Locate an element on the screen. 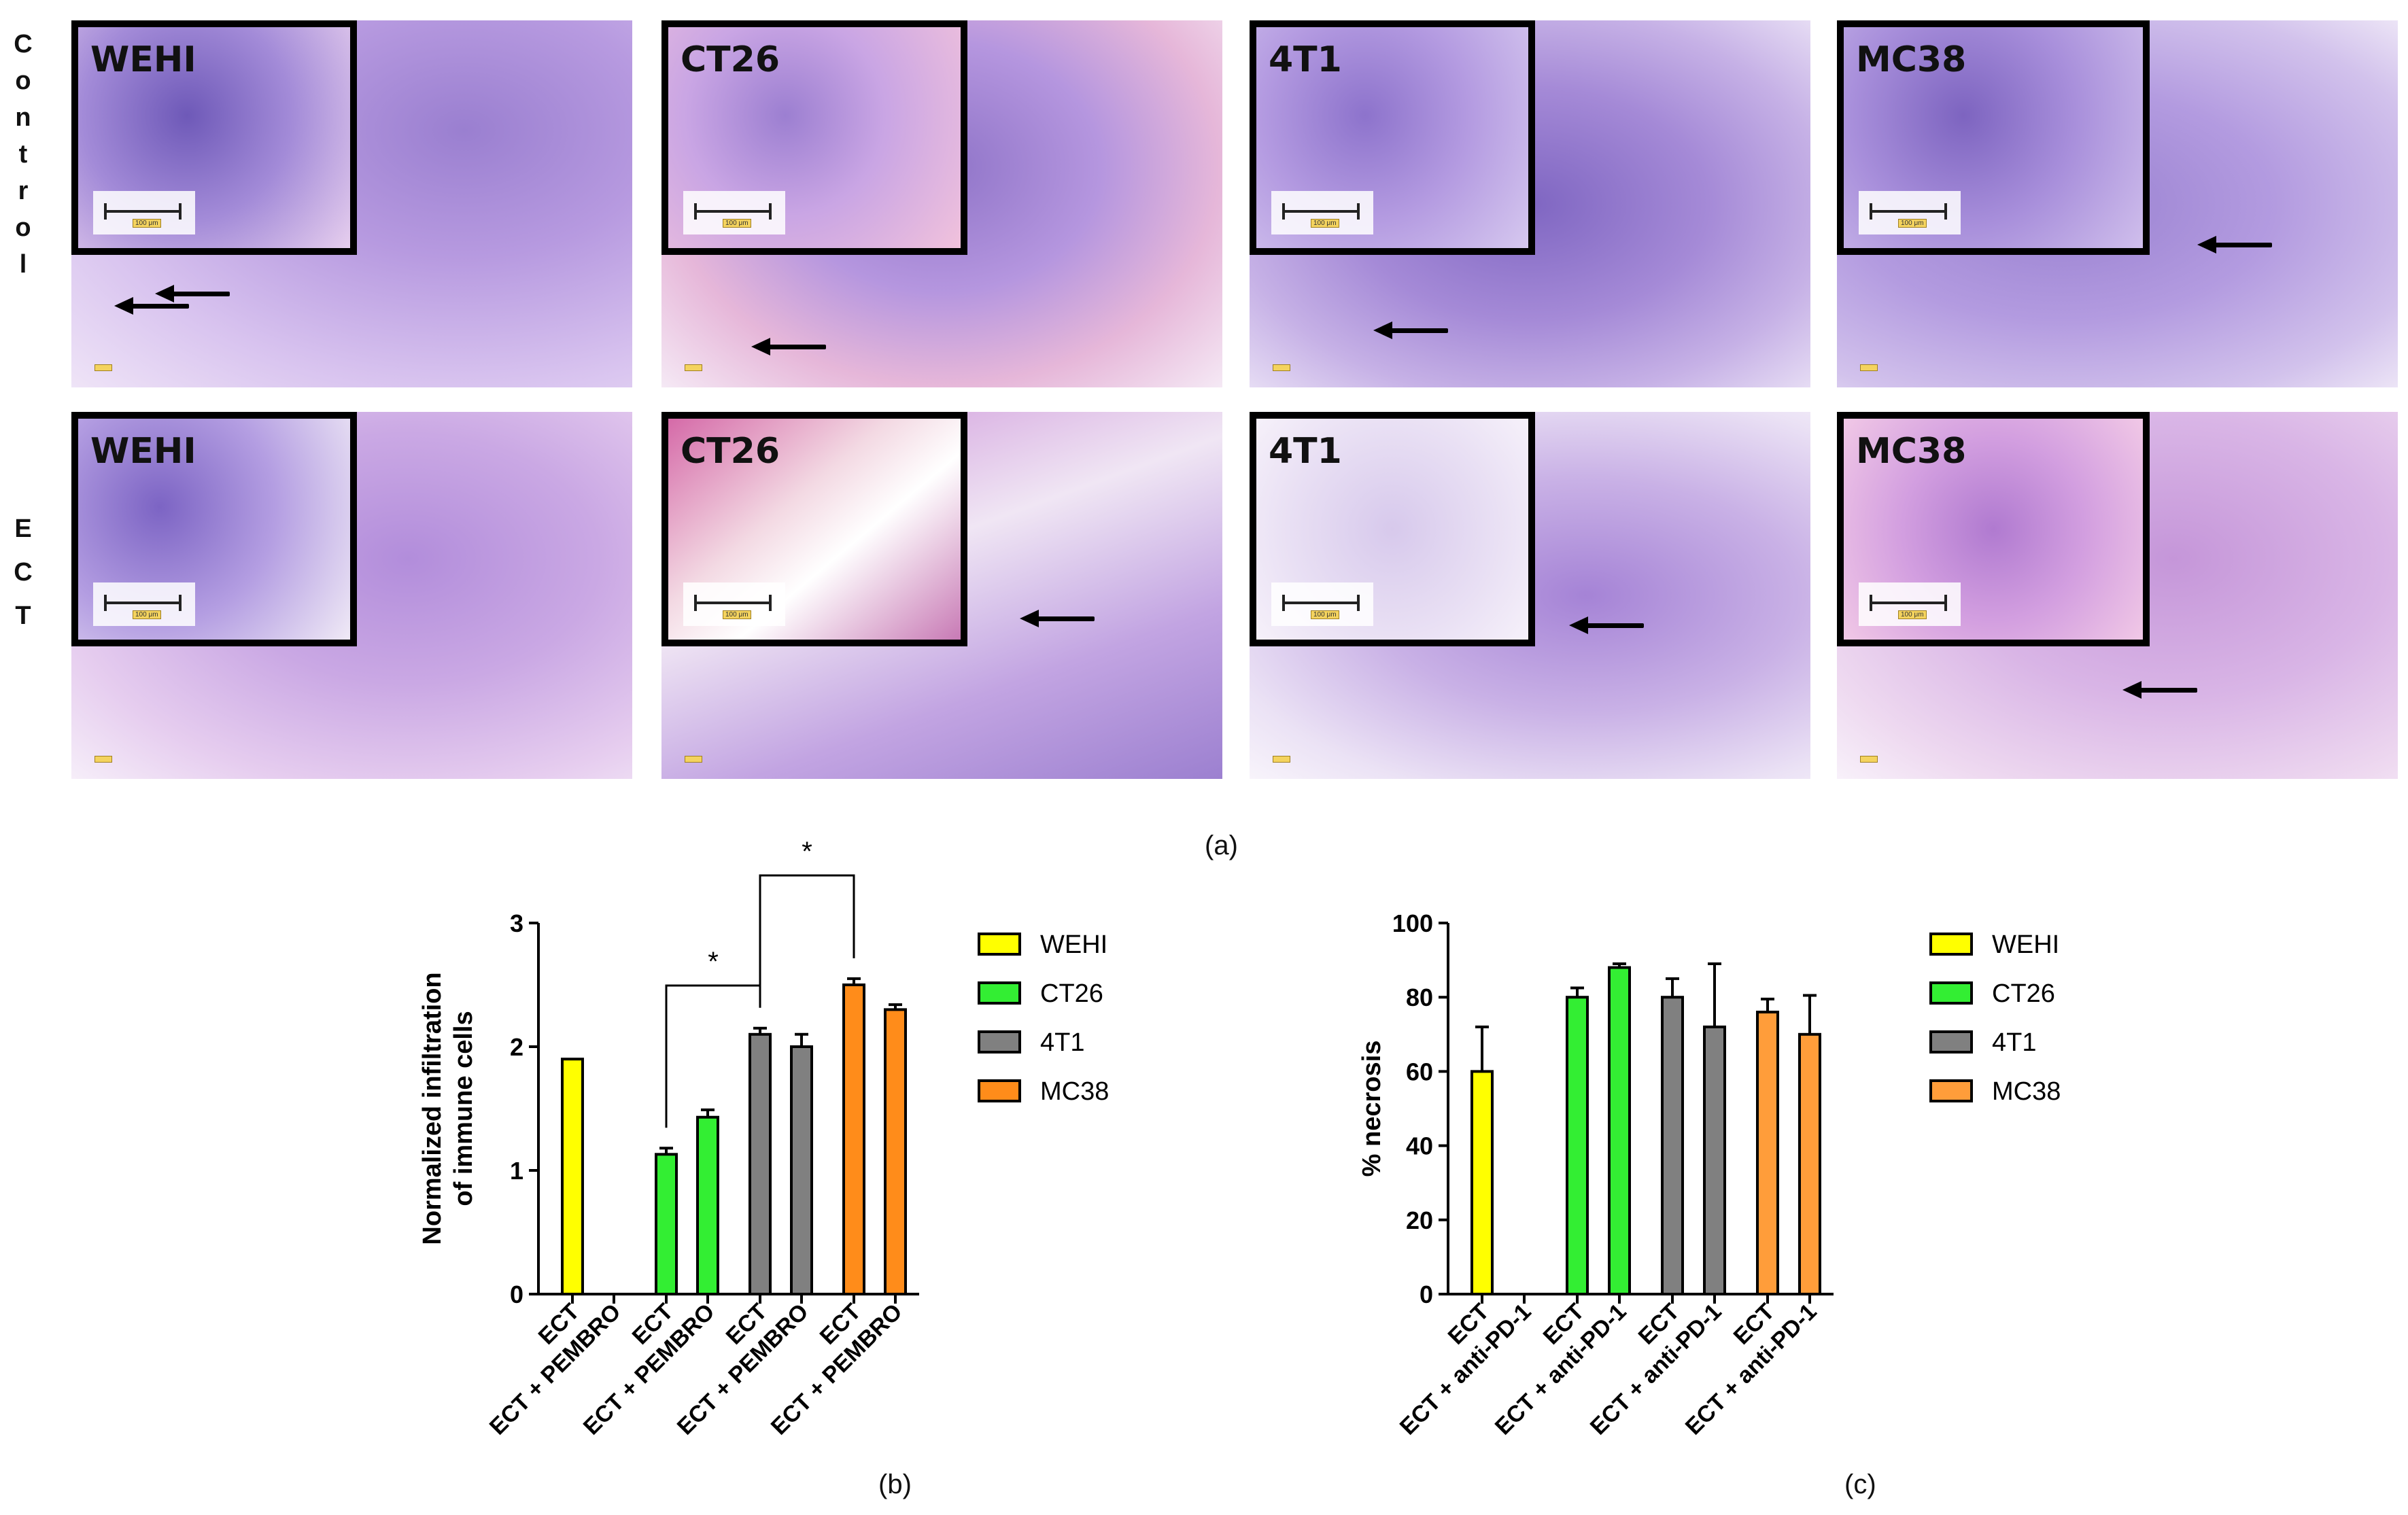  y-tick-label: 2 is located at coordinates (516, 1047).